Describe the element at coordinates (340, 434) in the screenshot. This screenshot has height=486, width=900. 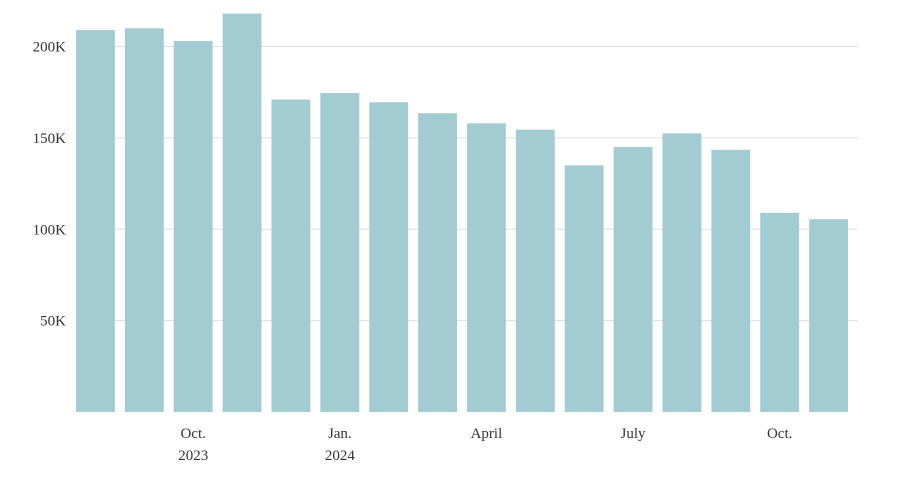
I see `x-tick-label: Jan.` at that location.